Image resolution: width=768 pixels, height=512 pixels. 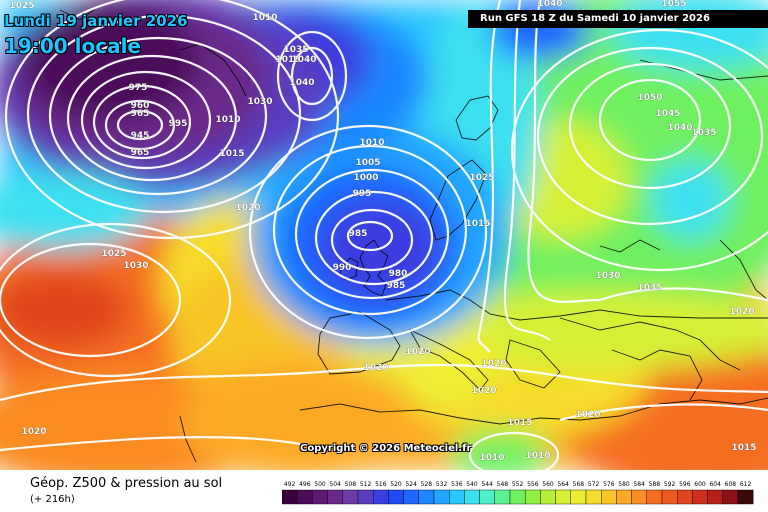 What do you see at coordinates (533, 484) in the screenshot?
I see `scale-tick-label: 556` at bounding box center [533, 484].